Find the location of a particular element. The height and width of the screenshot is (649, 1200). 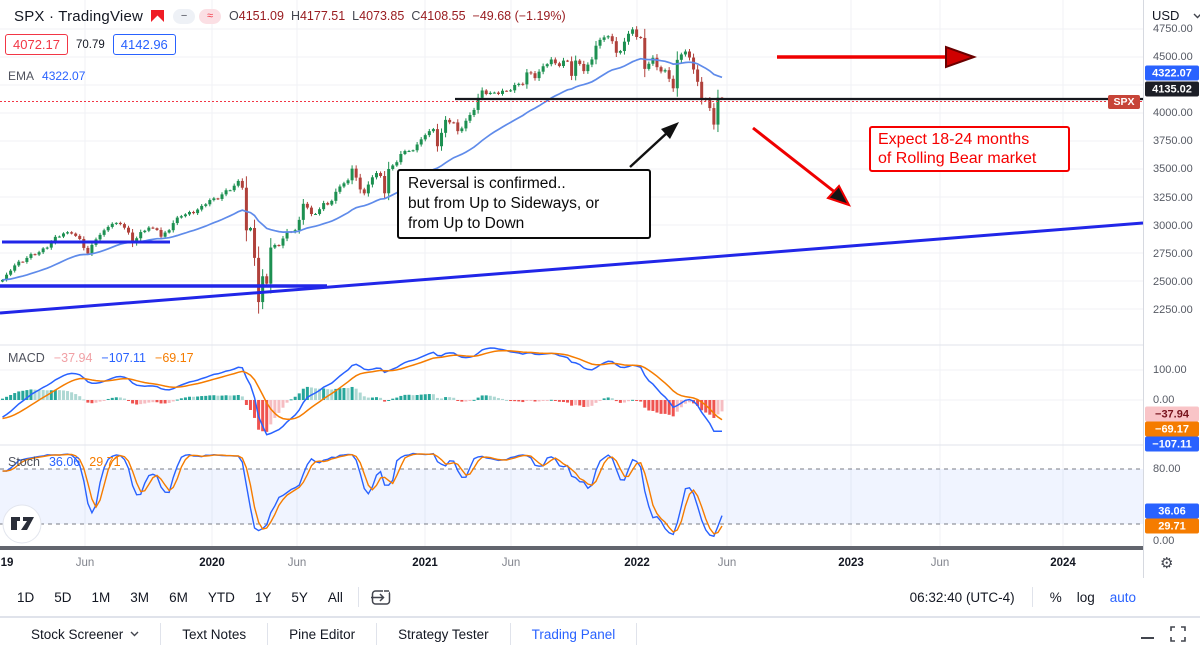

pane-resize-divider is located at coordinates (600, 548).